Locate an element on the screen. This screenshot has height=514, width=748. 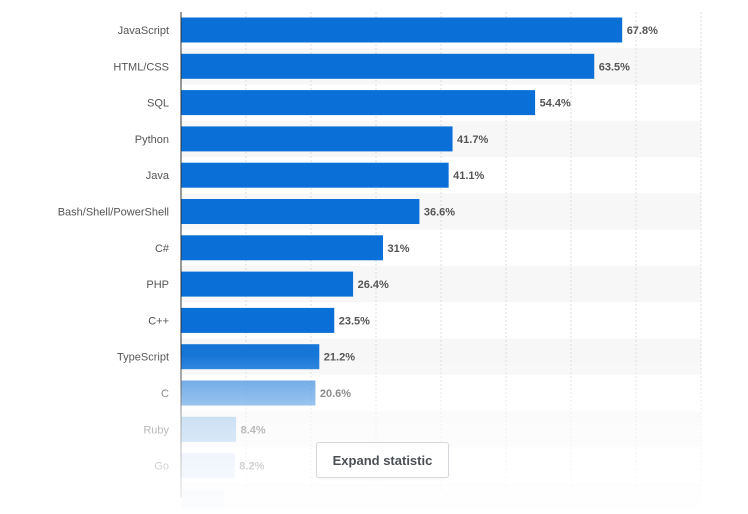
data-label: 26.4% is located at coordinates (373, 285).